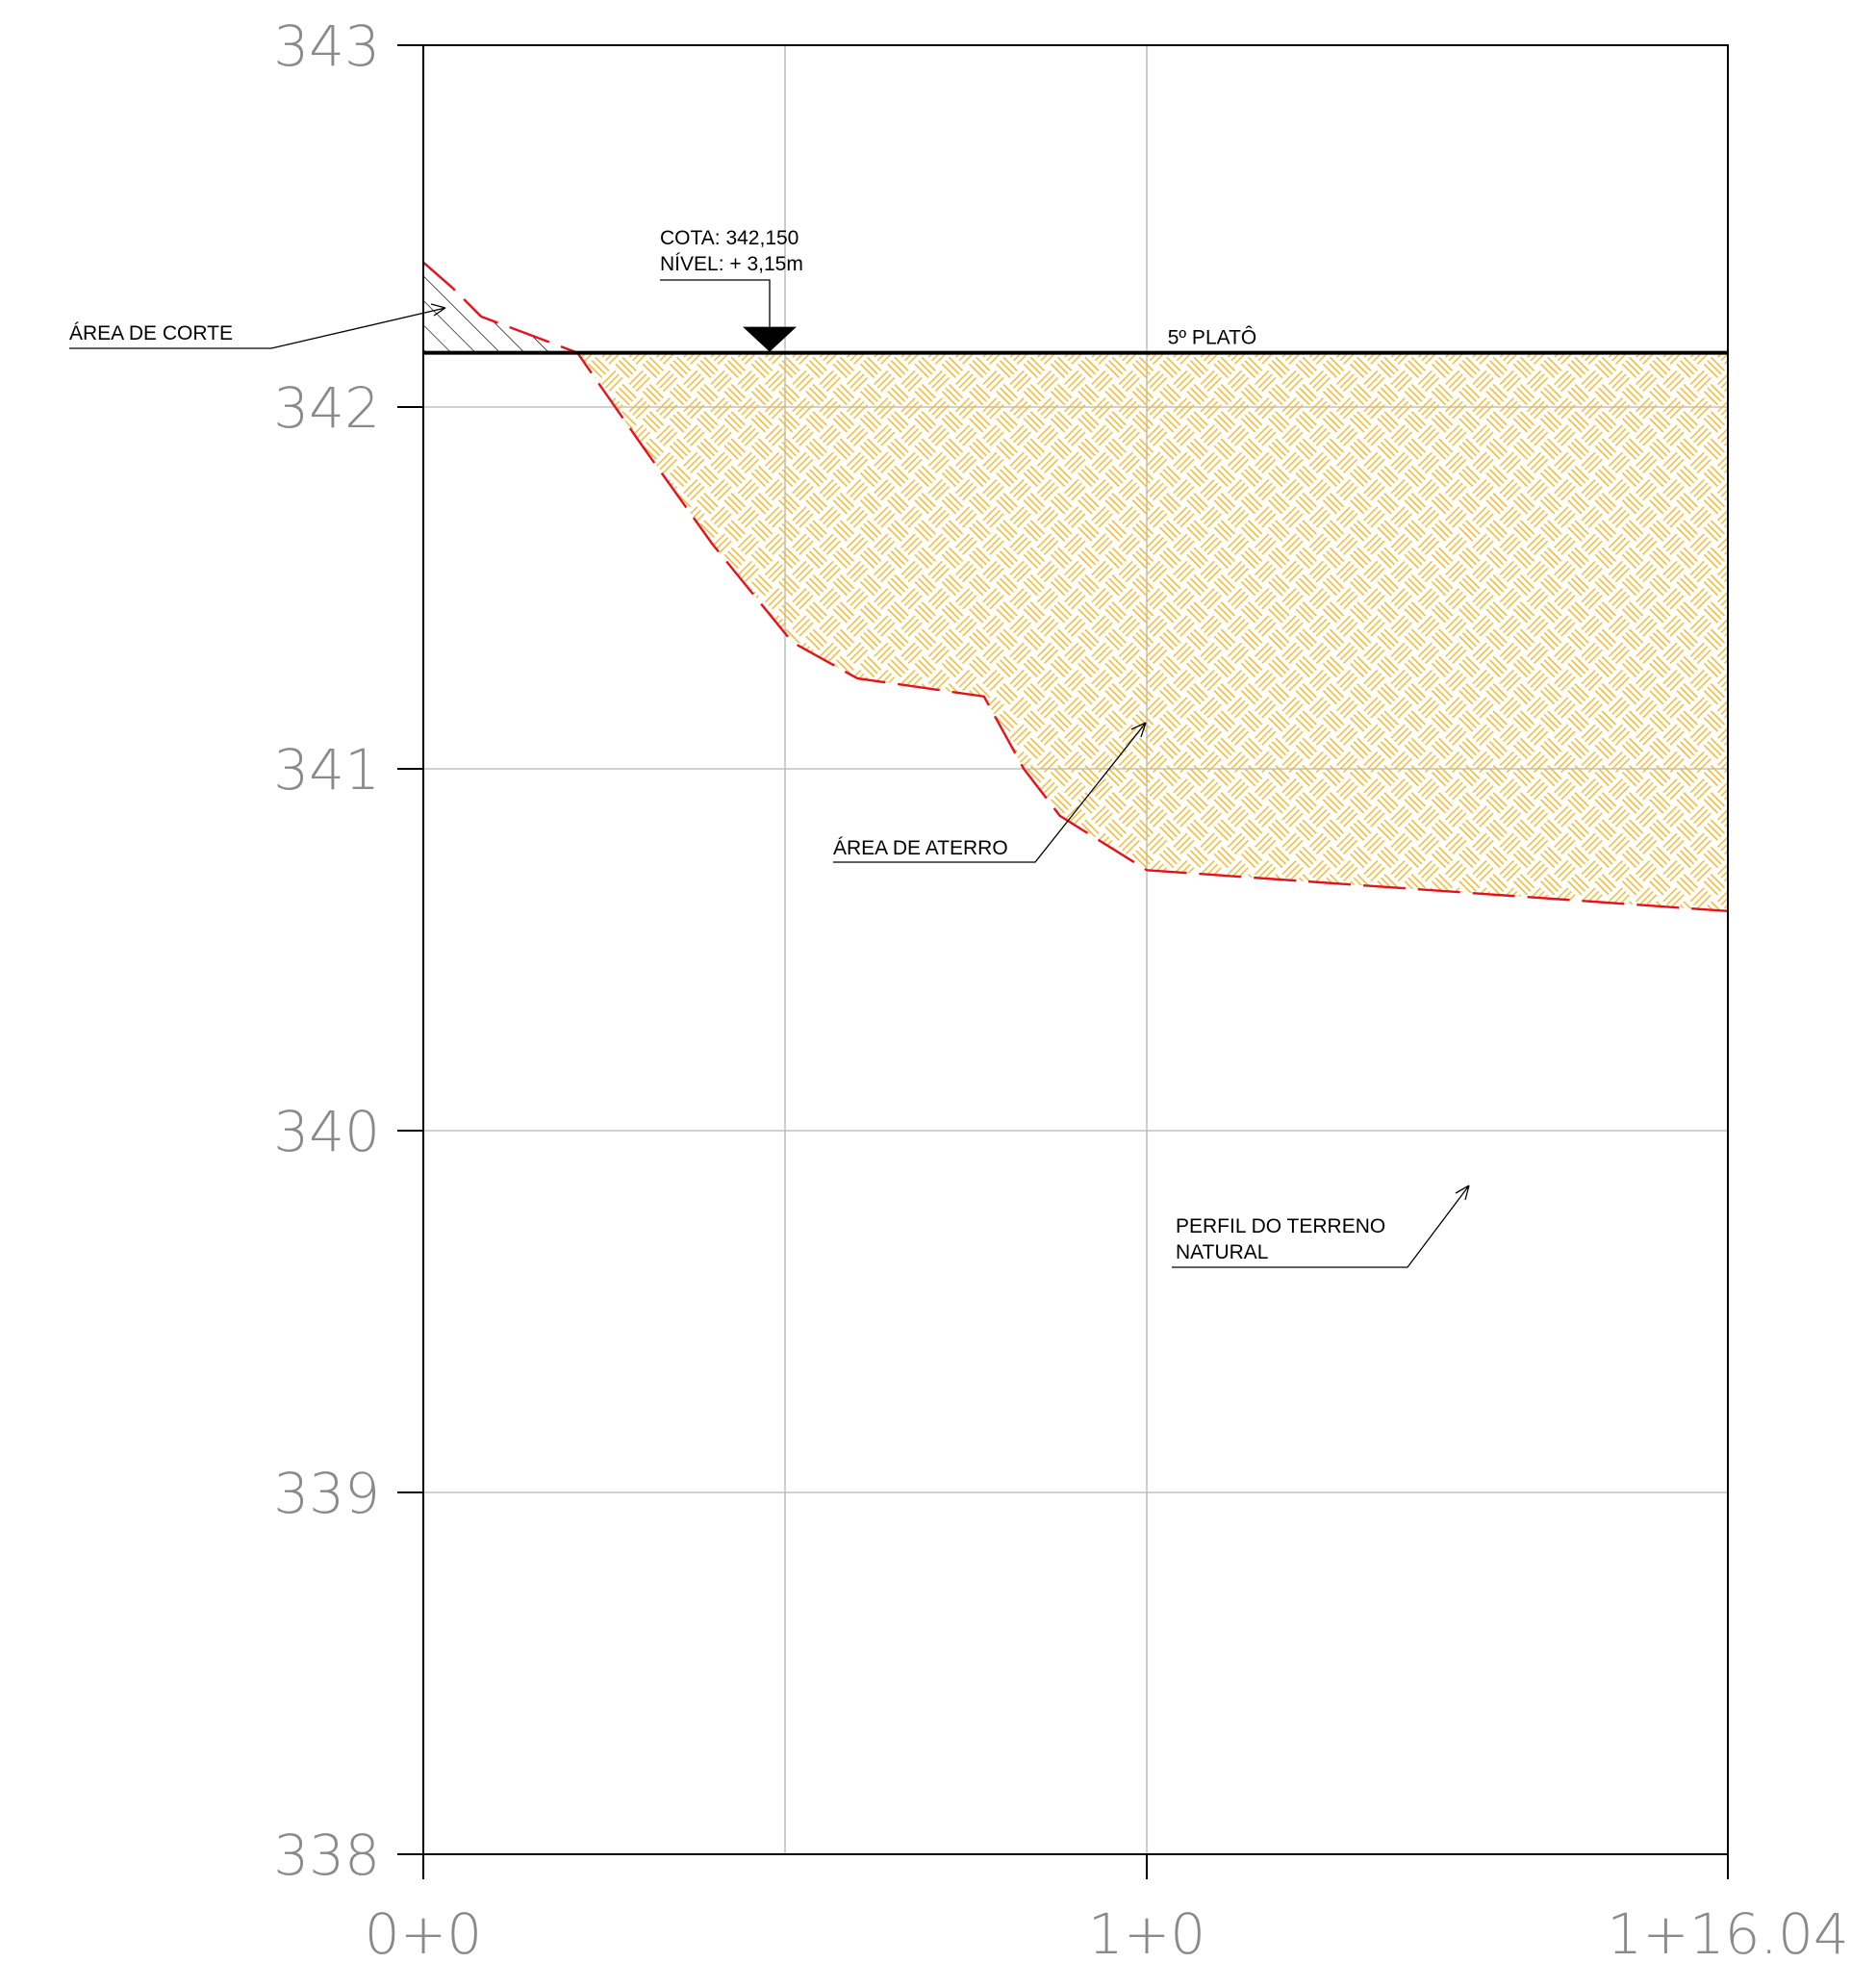 This screenshot has width=1851, height=1988. Describe the element at coordinates (1222, 1252) in the screenshot. I see `terreno-label-line2: NATURAL` at that location.